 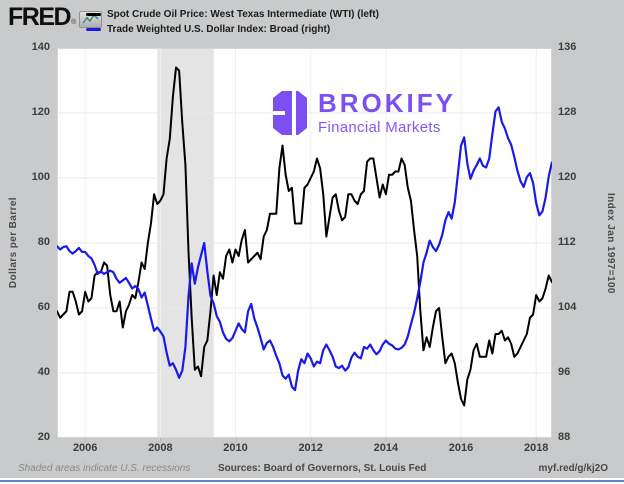 What do you see at coordinates (461, 448) in the screenshot?
I see `x-axis-tick-label: 2016` at bounding box center [461, 448].